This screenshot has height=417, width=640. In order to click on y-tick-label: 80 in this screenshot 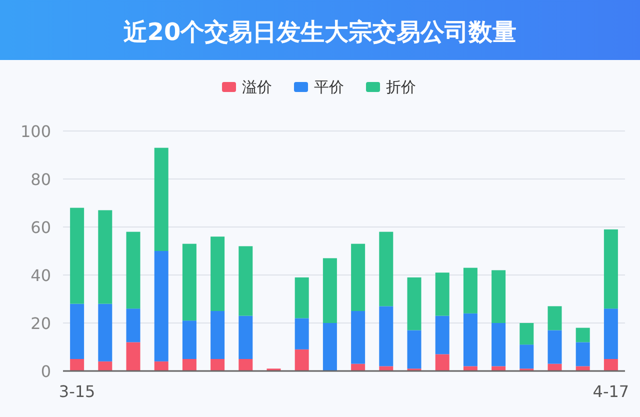, I will do `click(40, 179)`.